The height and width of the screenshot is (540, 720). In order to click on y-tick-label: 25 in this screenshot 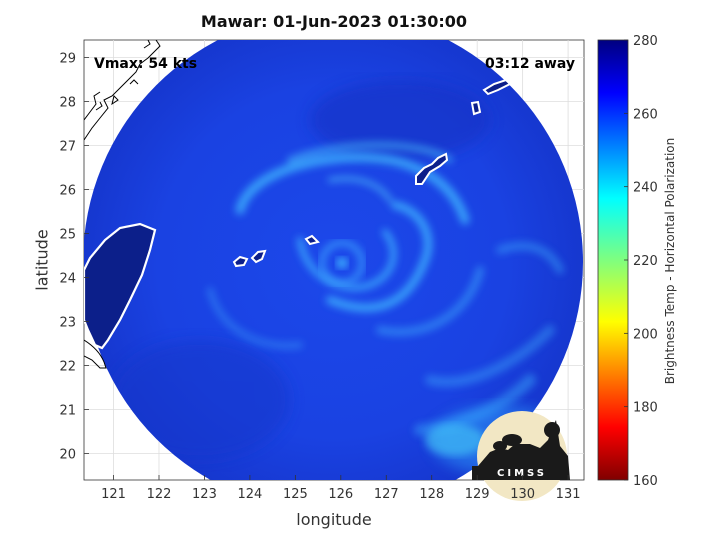, I will do `click(67, 235)`.